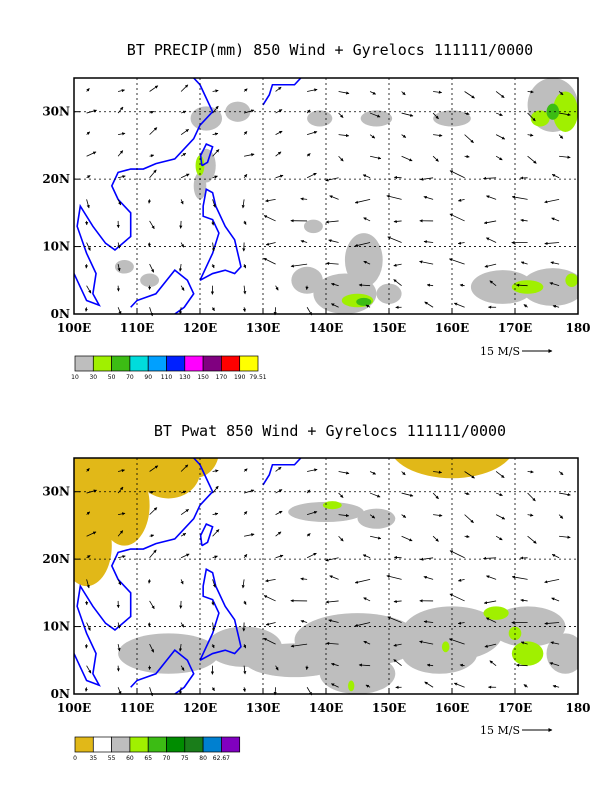  What do you see at coordinates (185, 758) in the screenshot?
I see `colorbar-label: 75` at bounding box center [185, 758].